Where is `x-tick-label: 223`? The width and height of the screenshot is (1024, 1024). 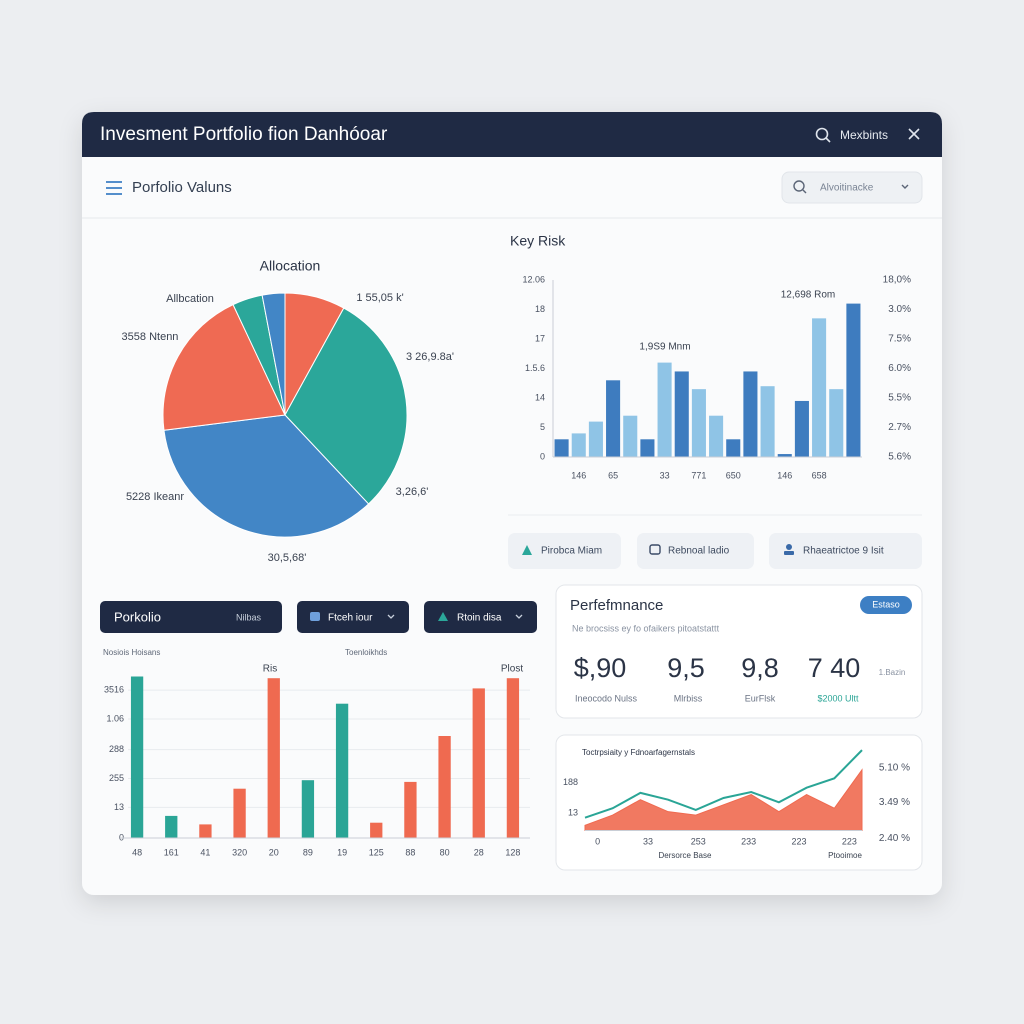 x-tick-label: 223 is located at coordinates (799, 841).